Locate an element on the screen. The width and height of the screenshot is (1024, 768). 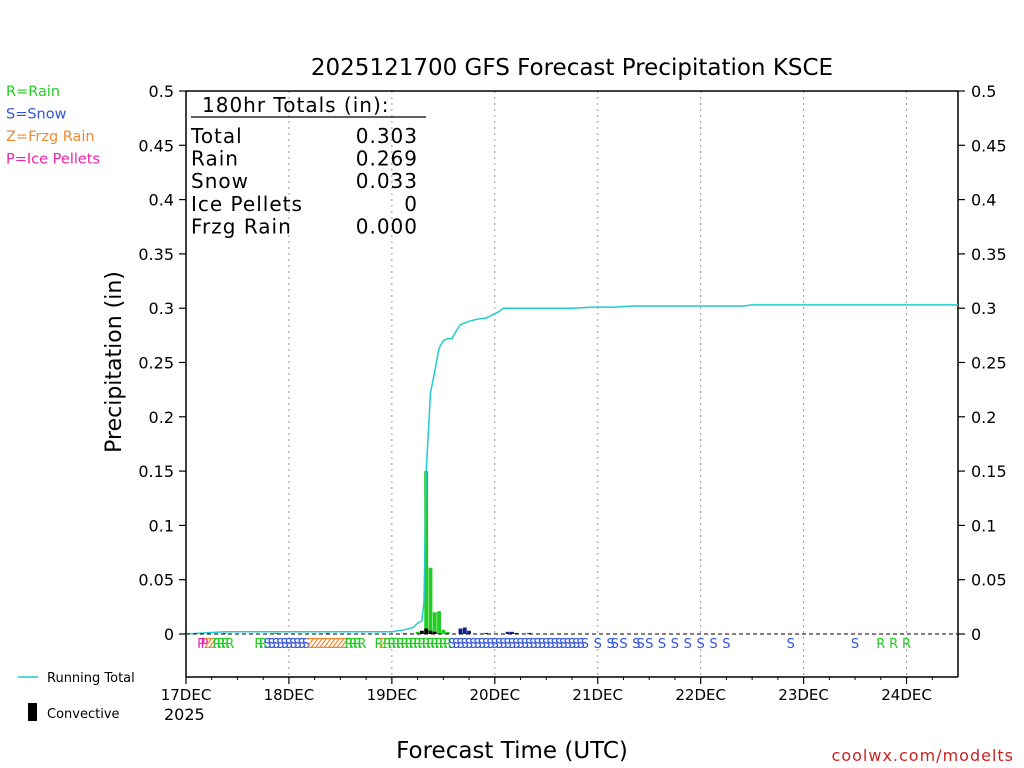
precip-type-legend-item: Z=Frzg Rain is located at coordinates (50, 137).